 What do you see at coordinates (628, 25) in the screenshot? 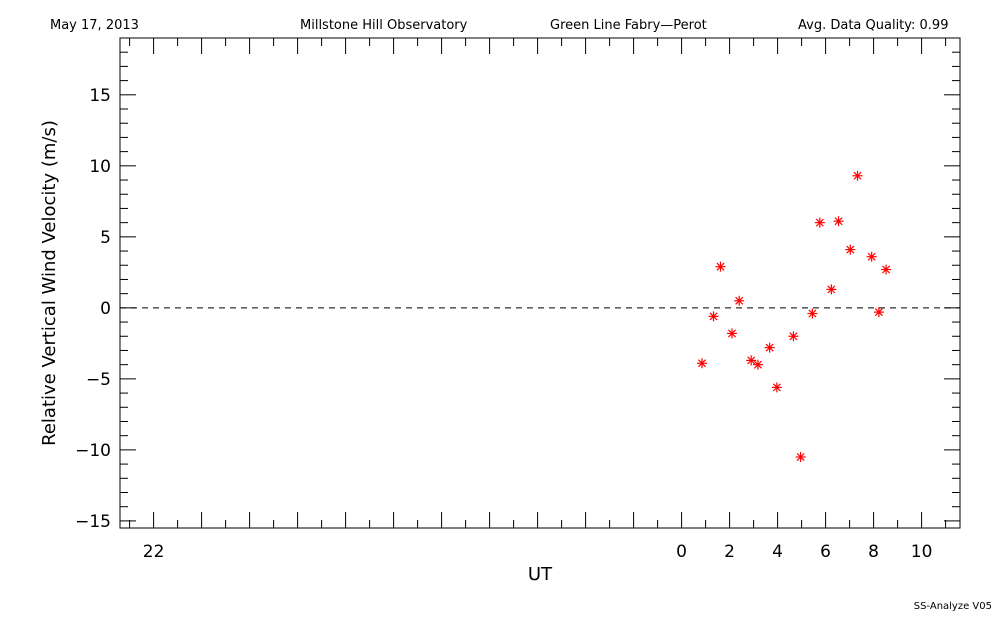
I see `header-instrument: Green Line Fabry—Perot` at bounding box center [628, 25].